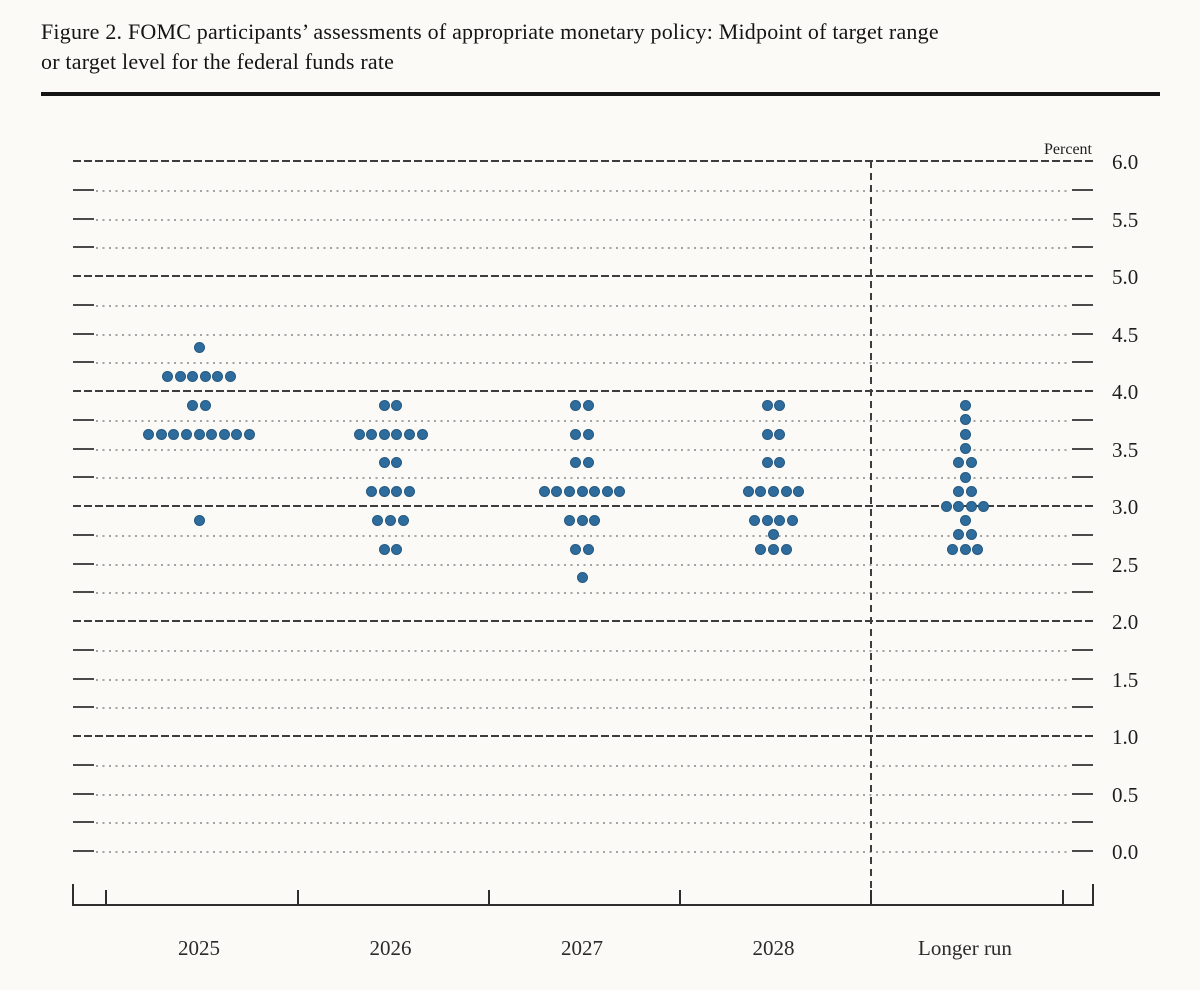 The width and height of the screenshot is (1200, 990). What do you see at coordinates (1125, 622) in the screenshot?
I see `y-axis-label: 2.0` at bounding box center [1125, 622].